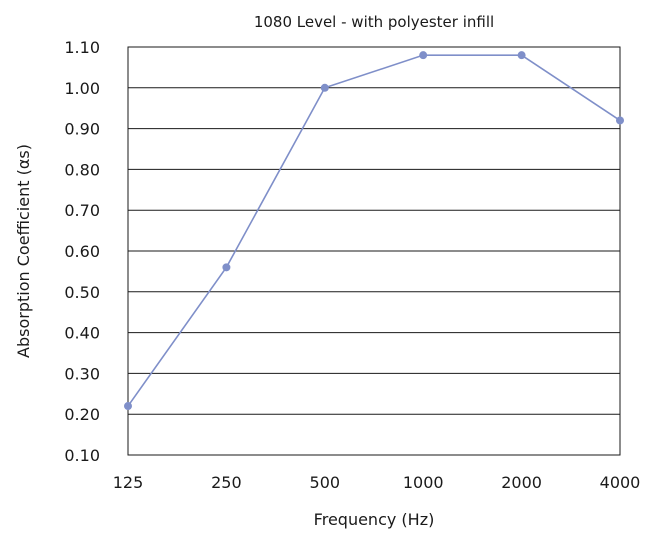  I want to click on chart-title: 1080 Level - with polyester infill, so click(374, 22).